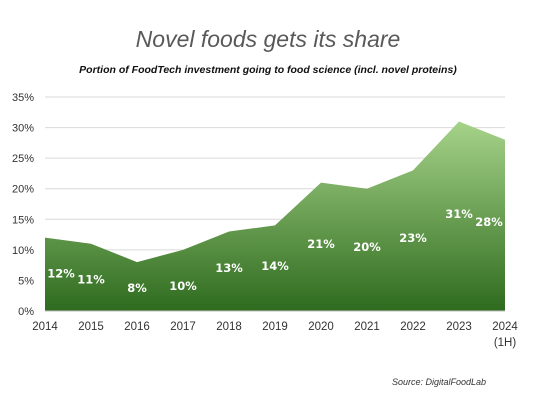 This screenshot has height=402, width=536. What do you see at coordinates (137, 288) in the screenshot?
I see `data-label: 8%` at bounding box center [137, 288].